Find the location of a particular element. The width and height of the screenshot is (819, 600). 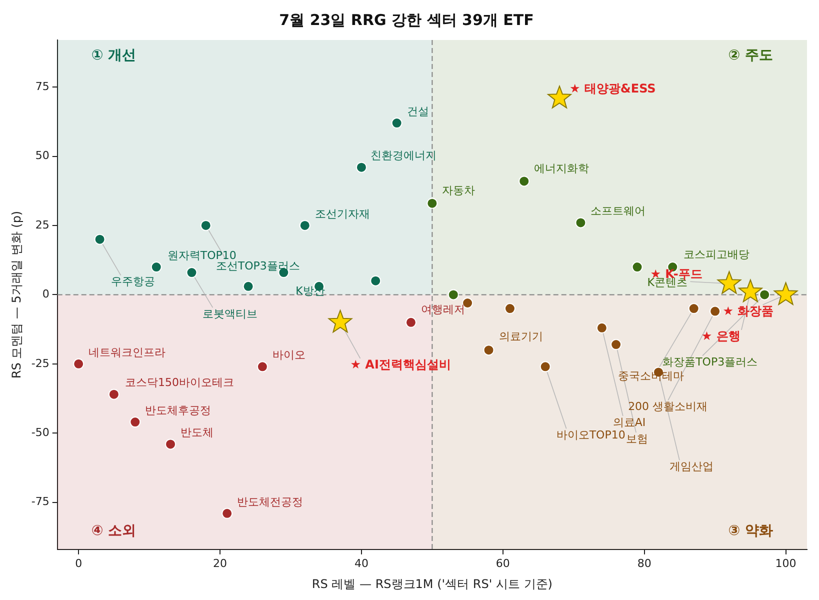

y-tick-label: 0 is located at coordinates (46, 294).